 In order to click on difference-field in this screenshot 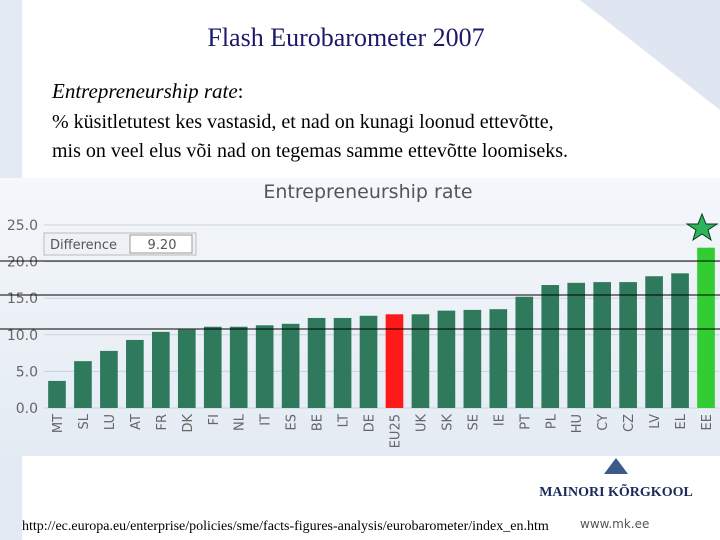, I will do `click(161, 244)`.